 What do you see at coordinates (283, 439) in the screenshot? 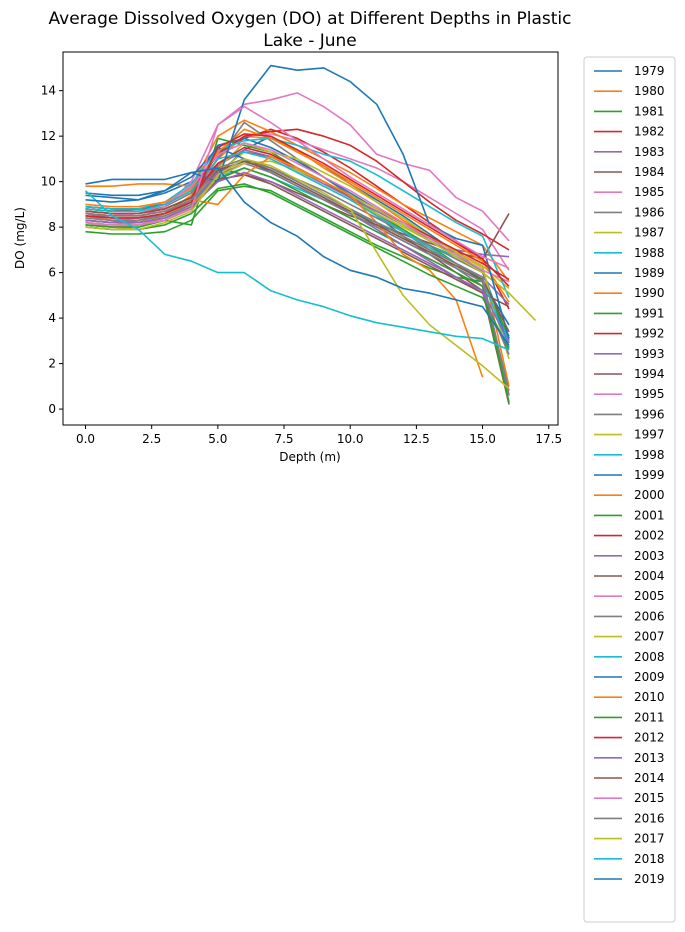
I see `x-tick-label: 7.5` at bounding box center [283, 439].